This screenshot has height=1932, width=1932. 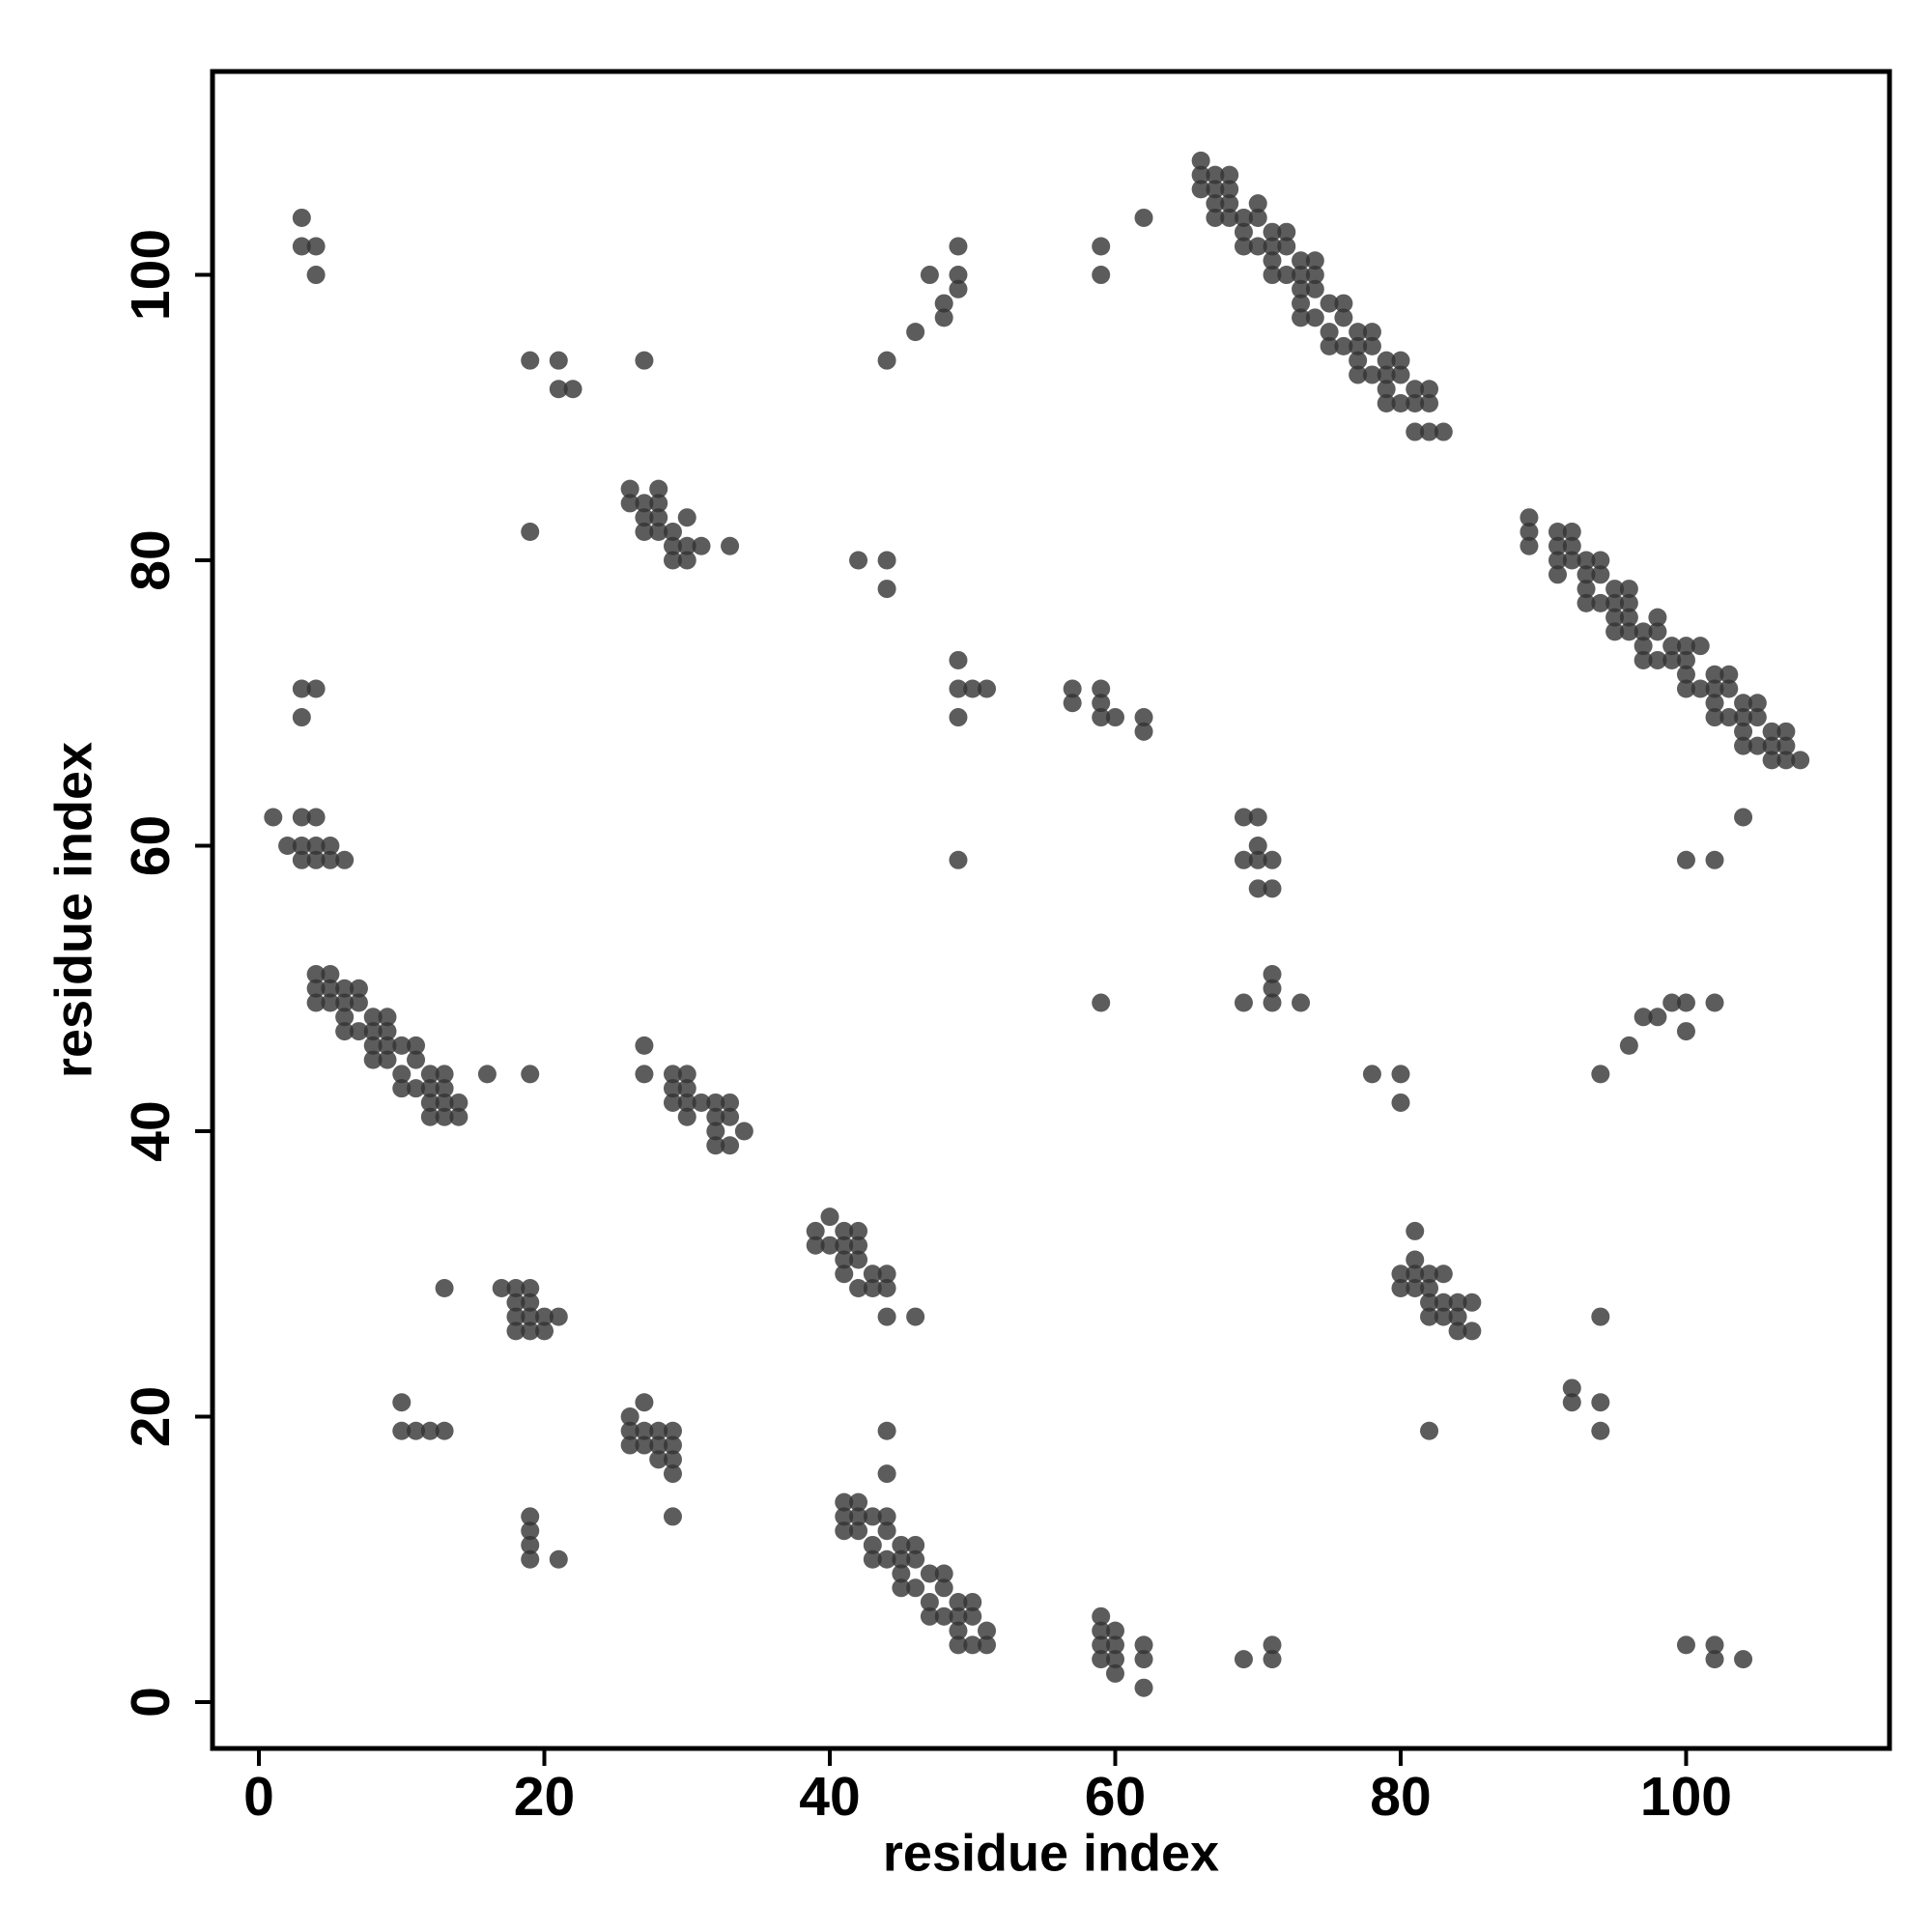 I want to click on x-tick-label: 0, so click(x=258, y=1797).